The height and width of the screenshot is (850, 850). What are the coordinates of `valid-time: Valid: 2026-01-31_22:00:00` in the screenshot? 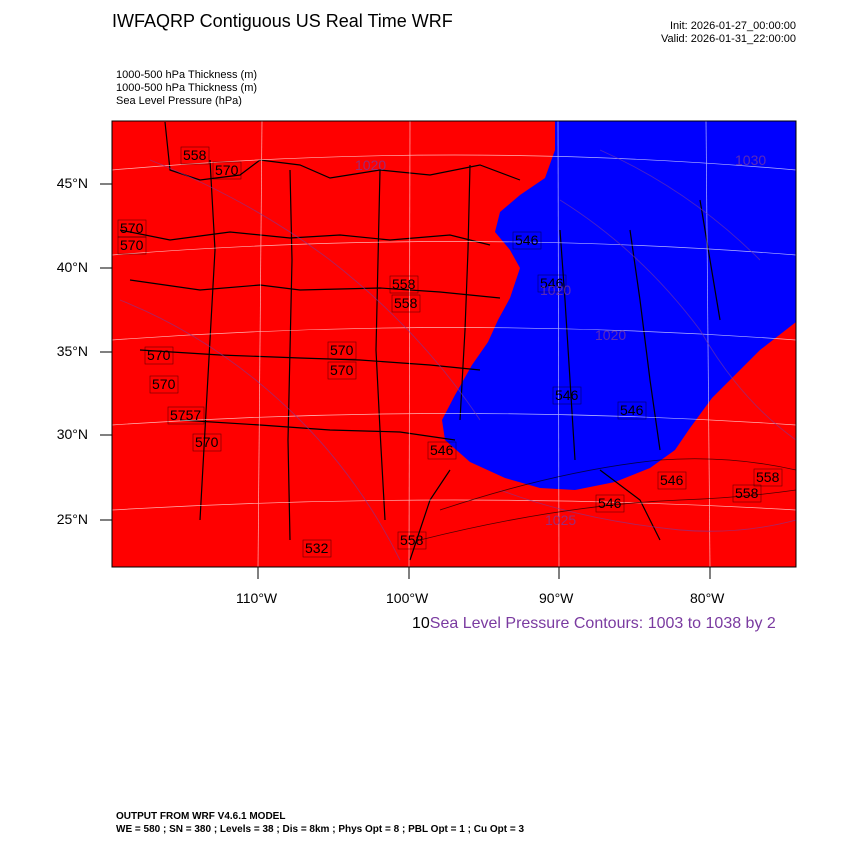 It's located at (728, 39).